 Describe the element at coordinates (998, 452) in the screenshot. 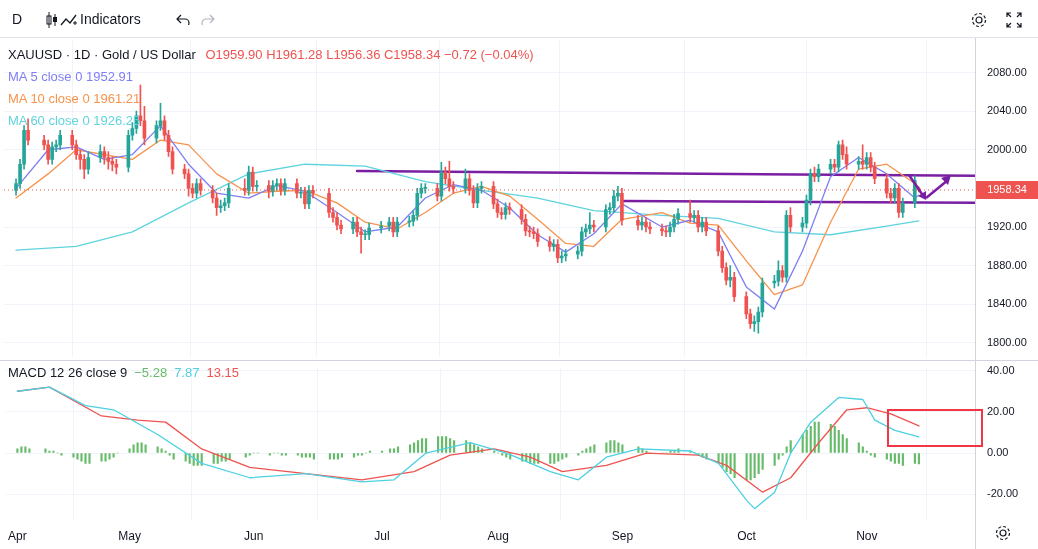

I see `y-tick-label: 0.00` at that location.